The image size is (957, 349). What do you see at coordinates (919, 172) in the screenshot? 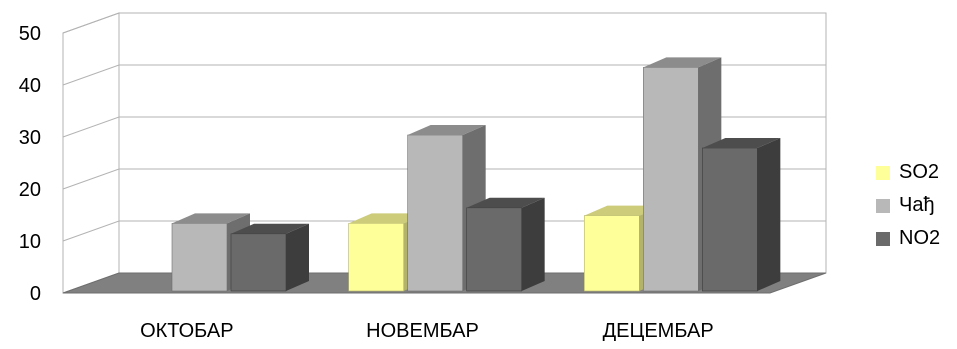
I see `legend-label: SO2` at bounding box center [919, 172].